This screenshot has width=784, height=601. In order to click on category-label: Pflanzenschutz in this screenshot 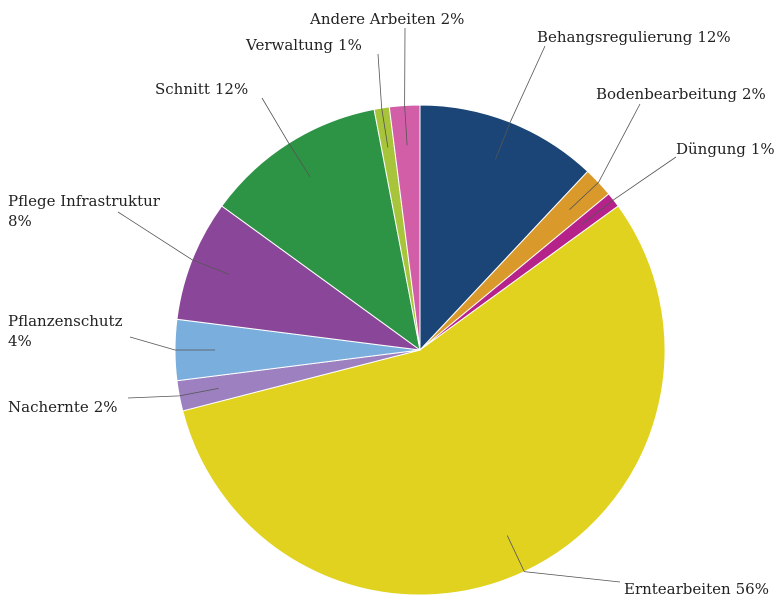, I will do `click(65, 321)`.